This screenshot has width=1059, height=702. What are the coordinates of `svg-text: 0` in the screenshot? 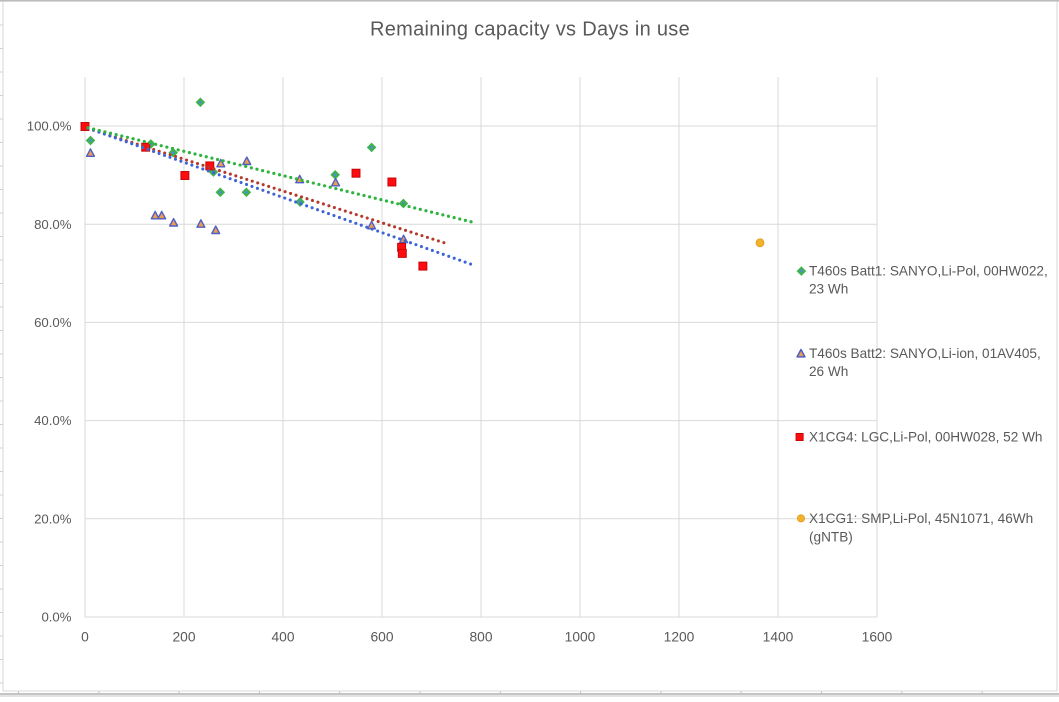 It's located at (85, 637).